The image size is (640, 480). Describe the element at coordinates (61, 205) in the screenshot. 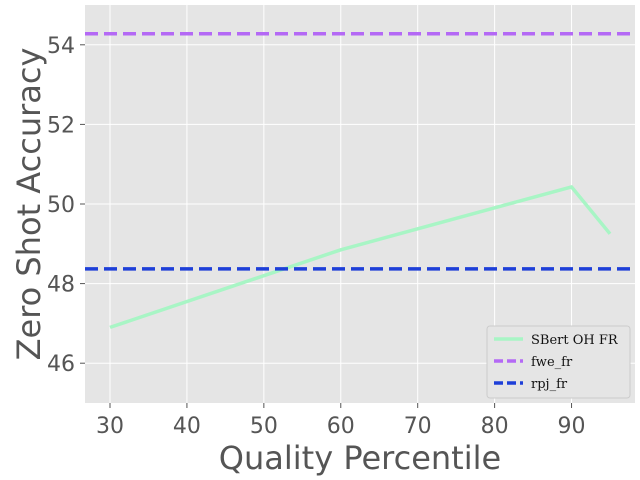

I see `y-tick-label: 50` at that location.